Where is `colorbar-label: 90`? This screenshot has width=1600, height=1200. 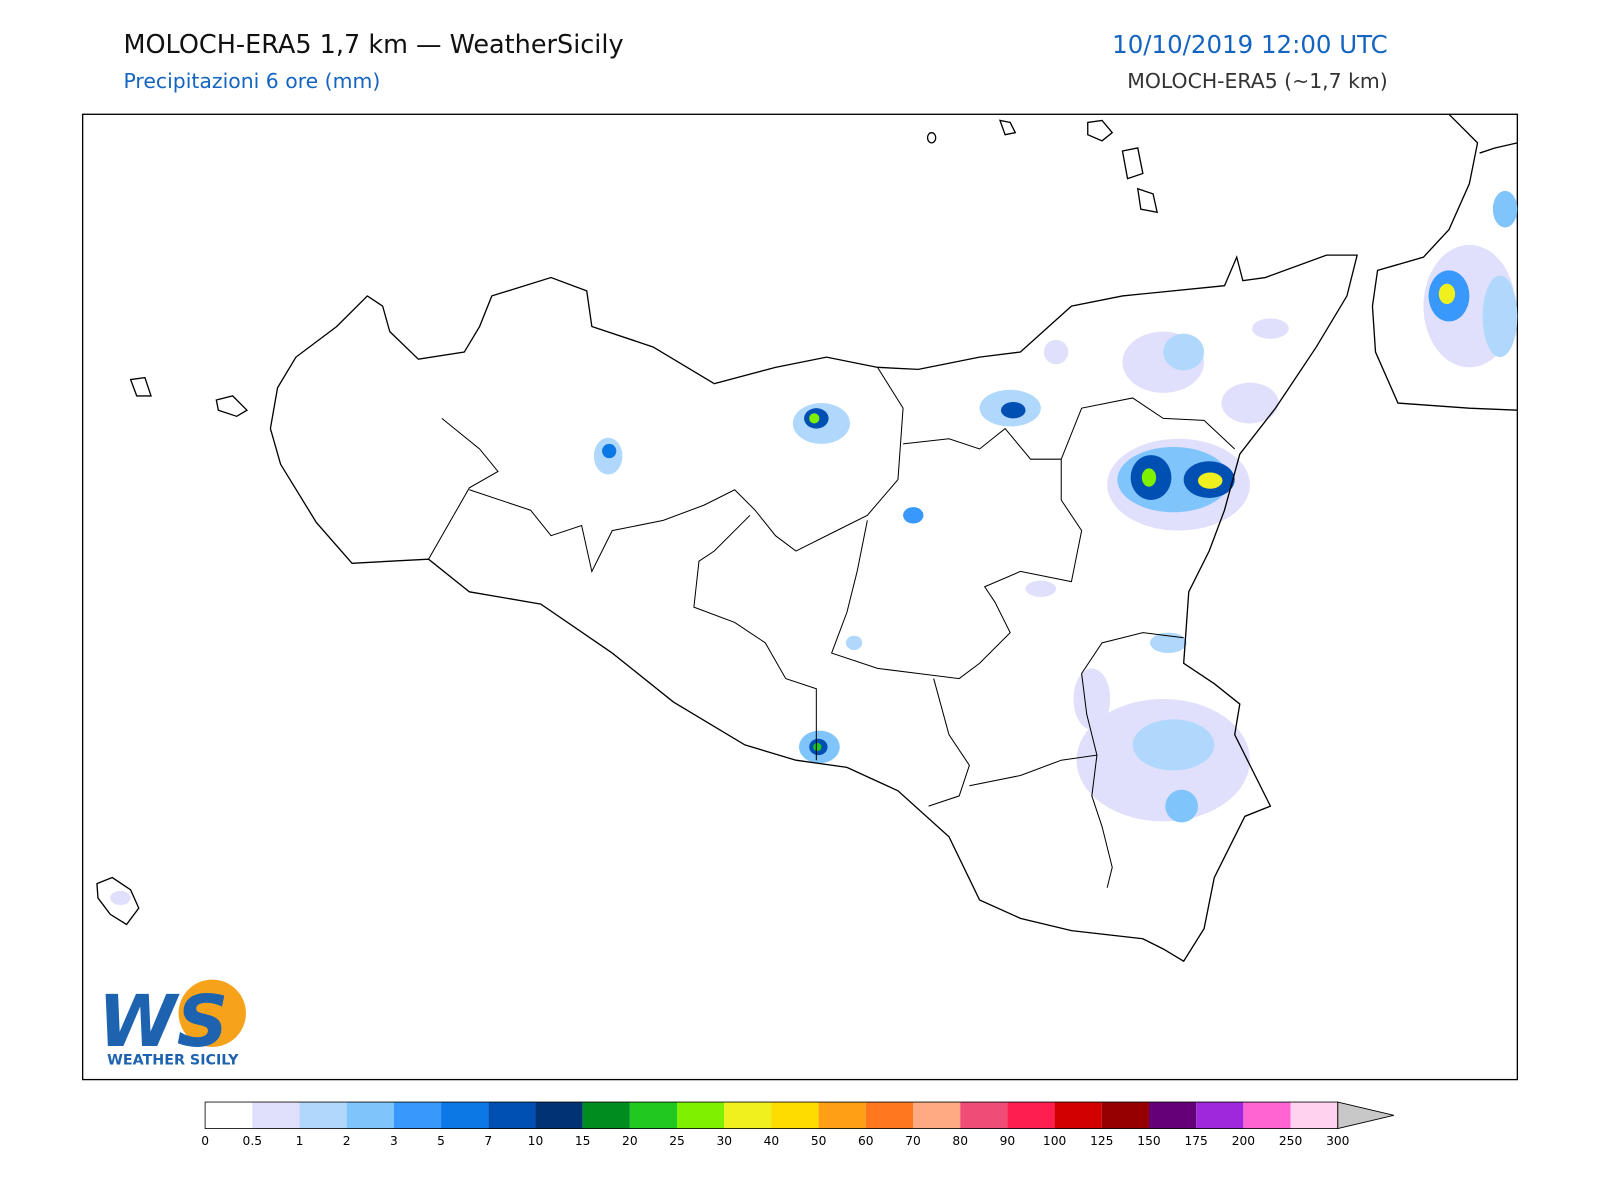 colorbar-label: 90 is located at coordinates (1008, 1141).